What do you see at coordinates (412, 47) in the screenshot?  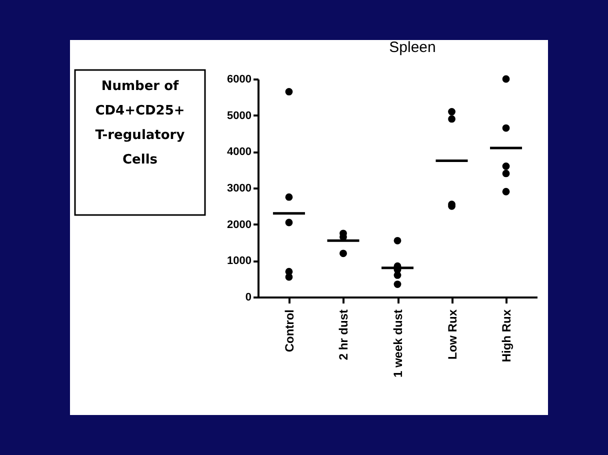 I see `chart-title: Spleen` at bounding box center [412, 47].